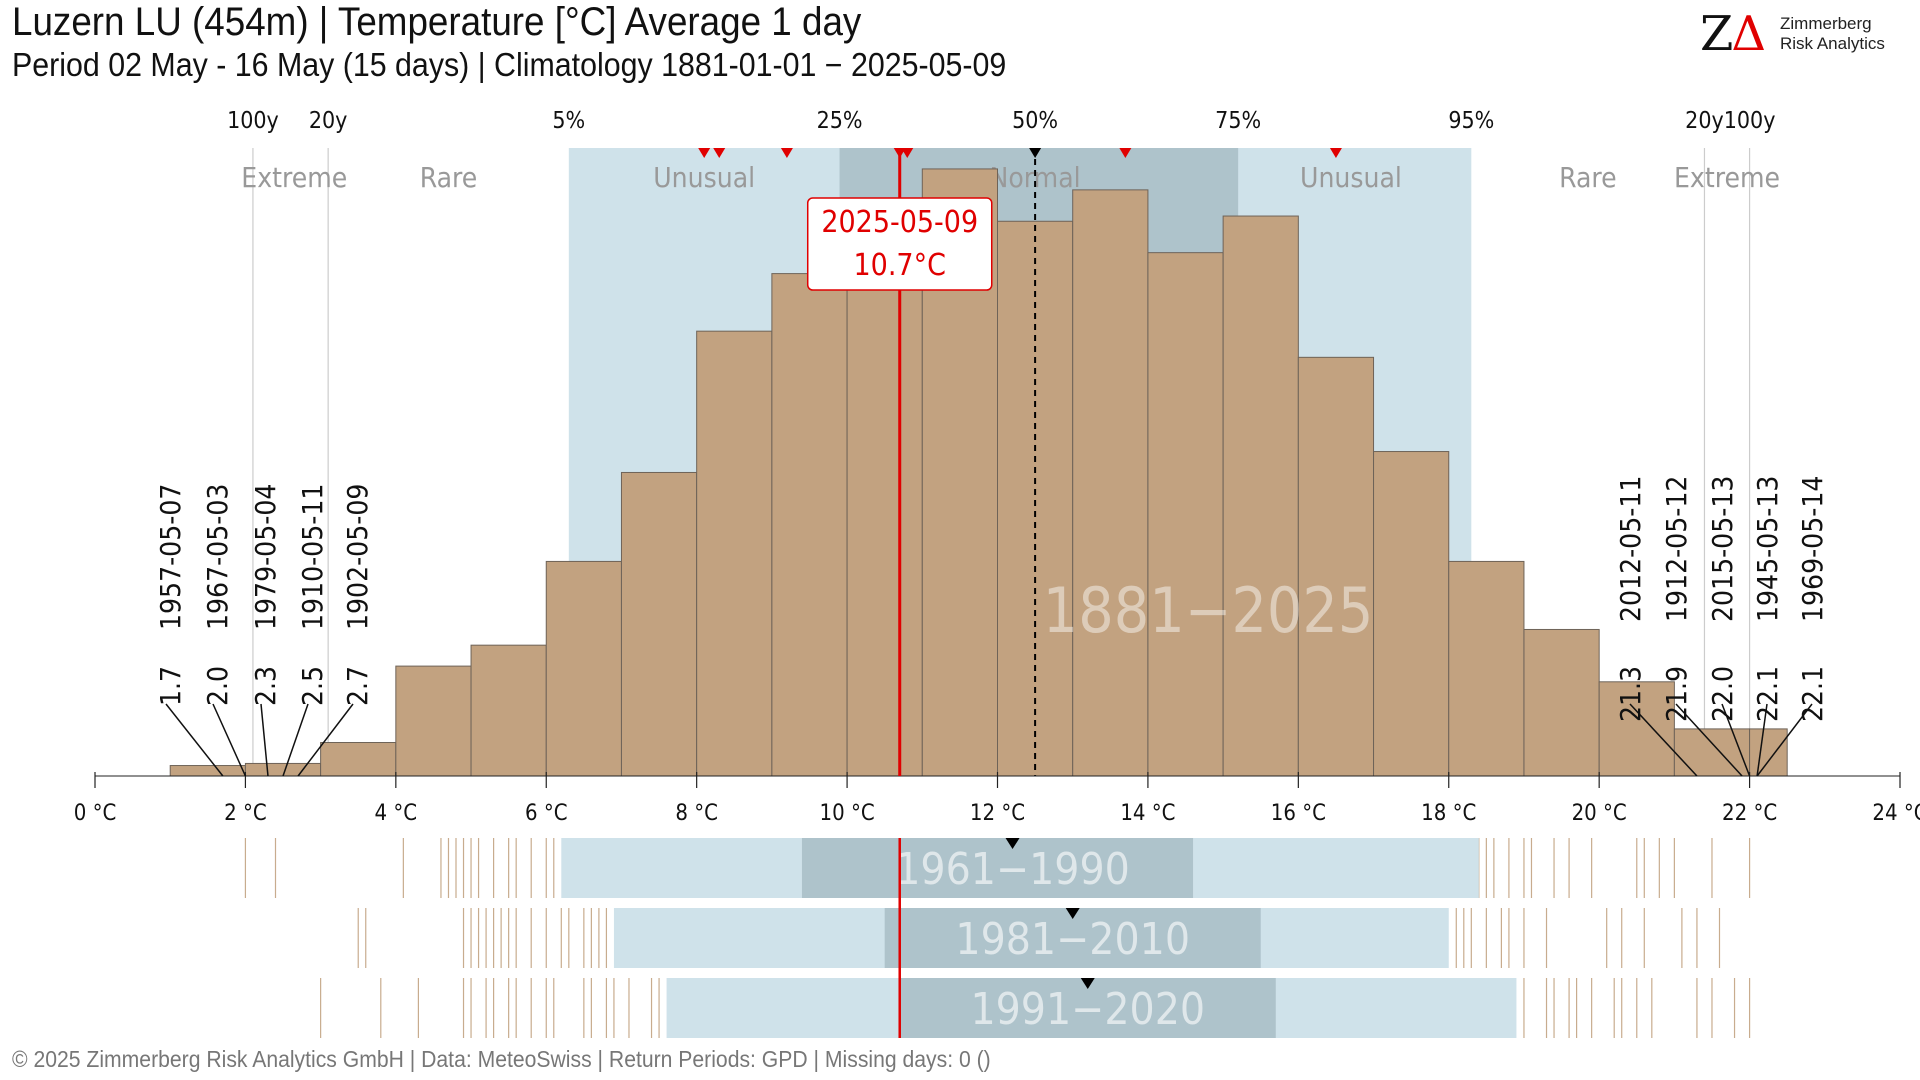 This screenshot has height=1080, width=1920. I want to click on median-marker, so click(1035, 153).